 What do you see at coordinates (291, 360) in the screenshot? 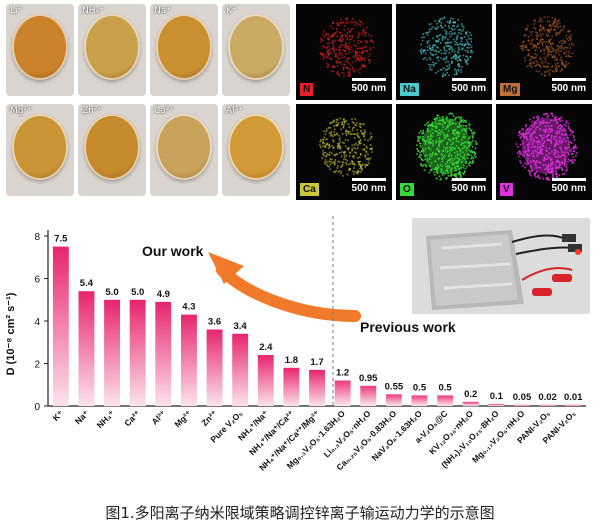
I see `value-label: 1.8` at bounding box center [291, 360].